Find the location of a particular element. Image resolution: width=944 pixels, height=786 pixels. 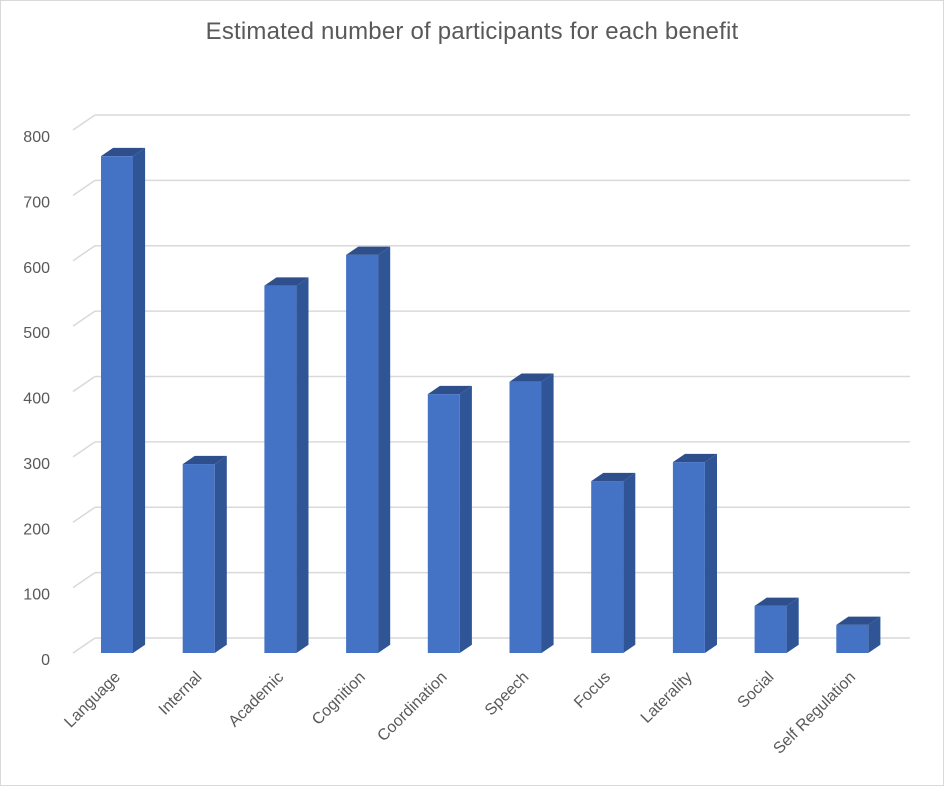

x-tick-label: Speech is located at coordinates (507, 694).